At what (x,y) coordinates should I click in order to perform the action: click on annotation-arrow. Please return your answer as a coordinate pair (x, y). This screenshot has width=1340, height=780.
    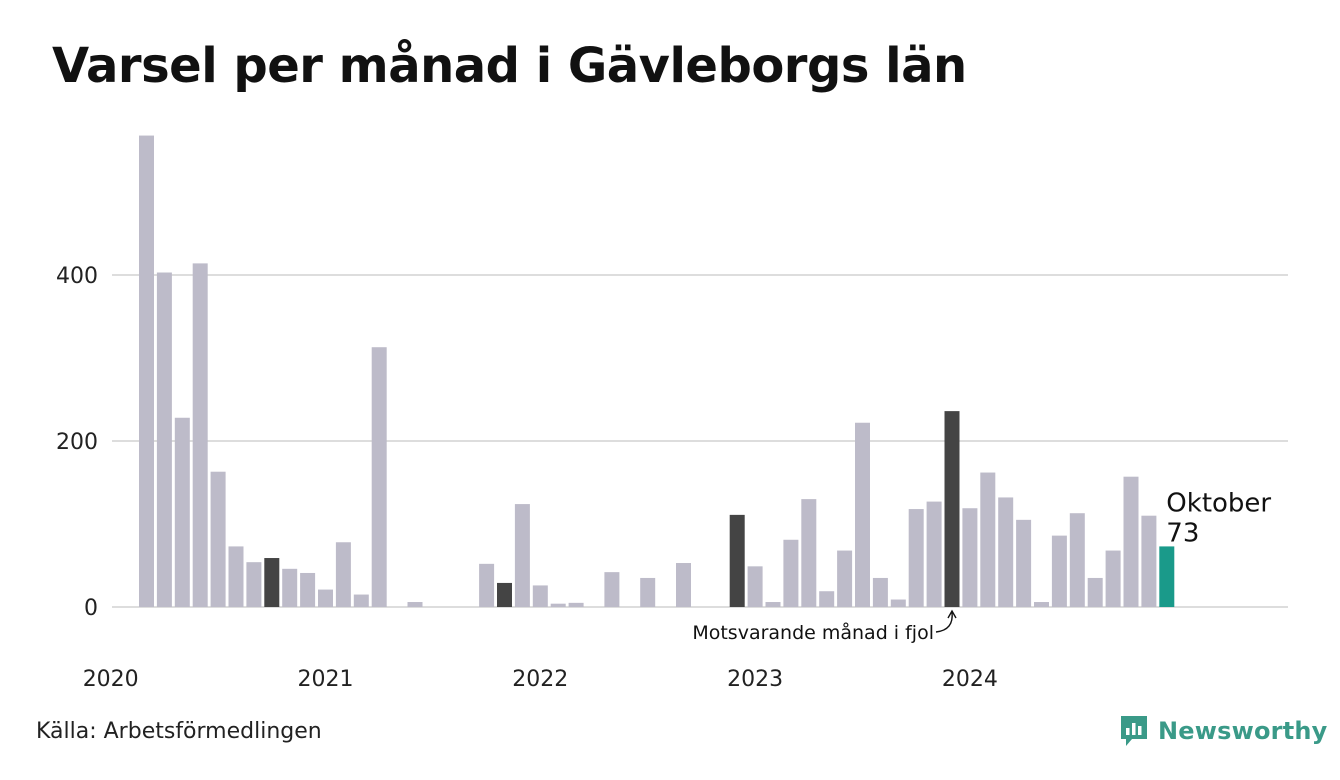
    Looking at the image, I should click on (944, 622).